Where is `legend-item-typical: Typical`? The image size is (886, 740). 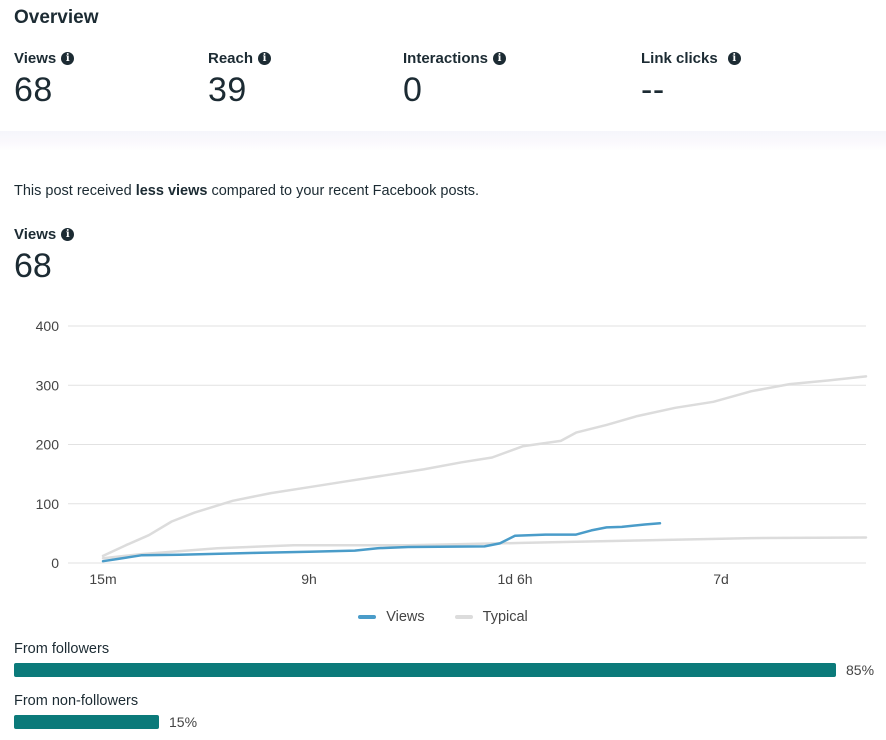 legend-item-typical: Typical is located at coordinates (491, 617).